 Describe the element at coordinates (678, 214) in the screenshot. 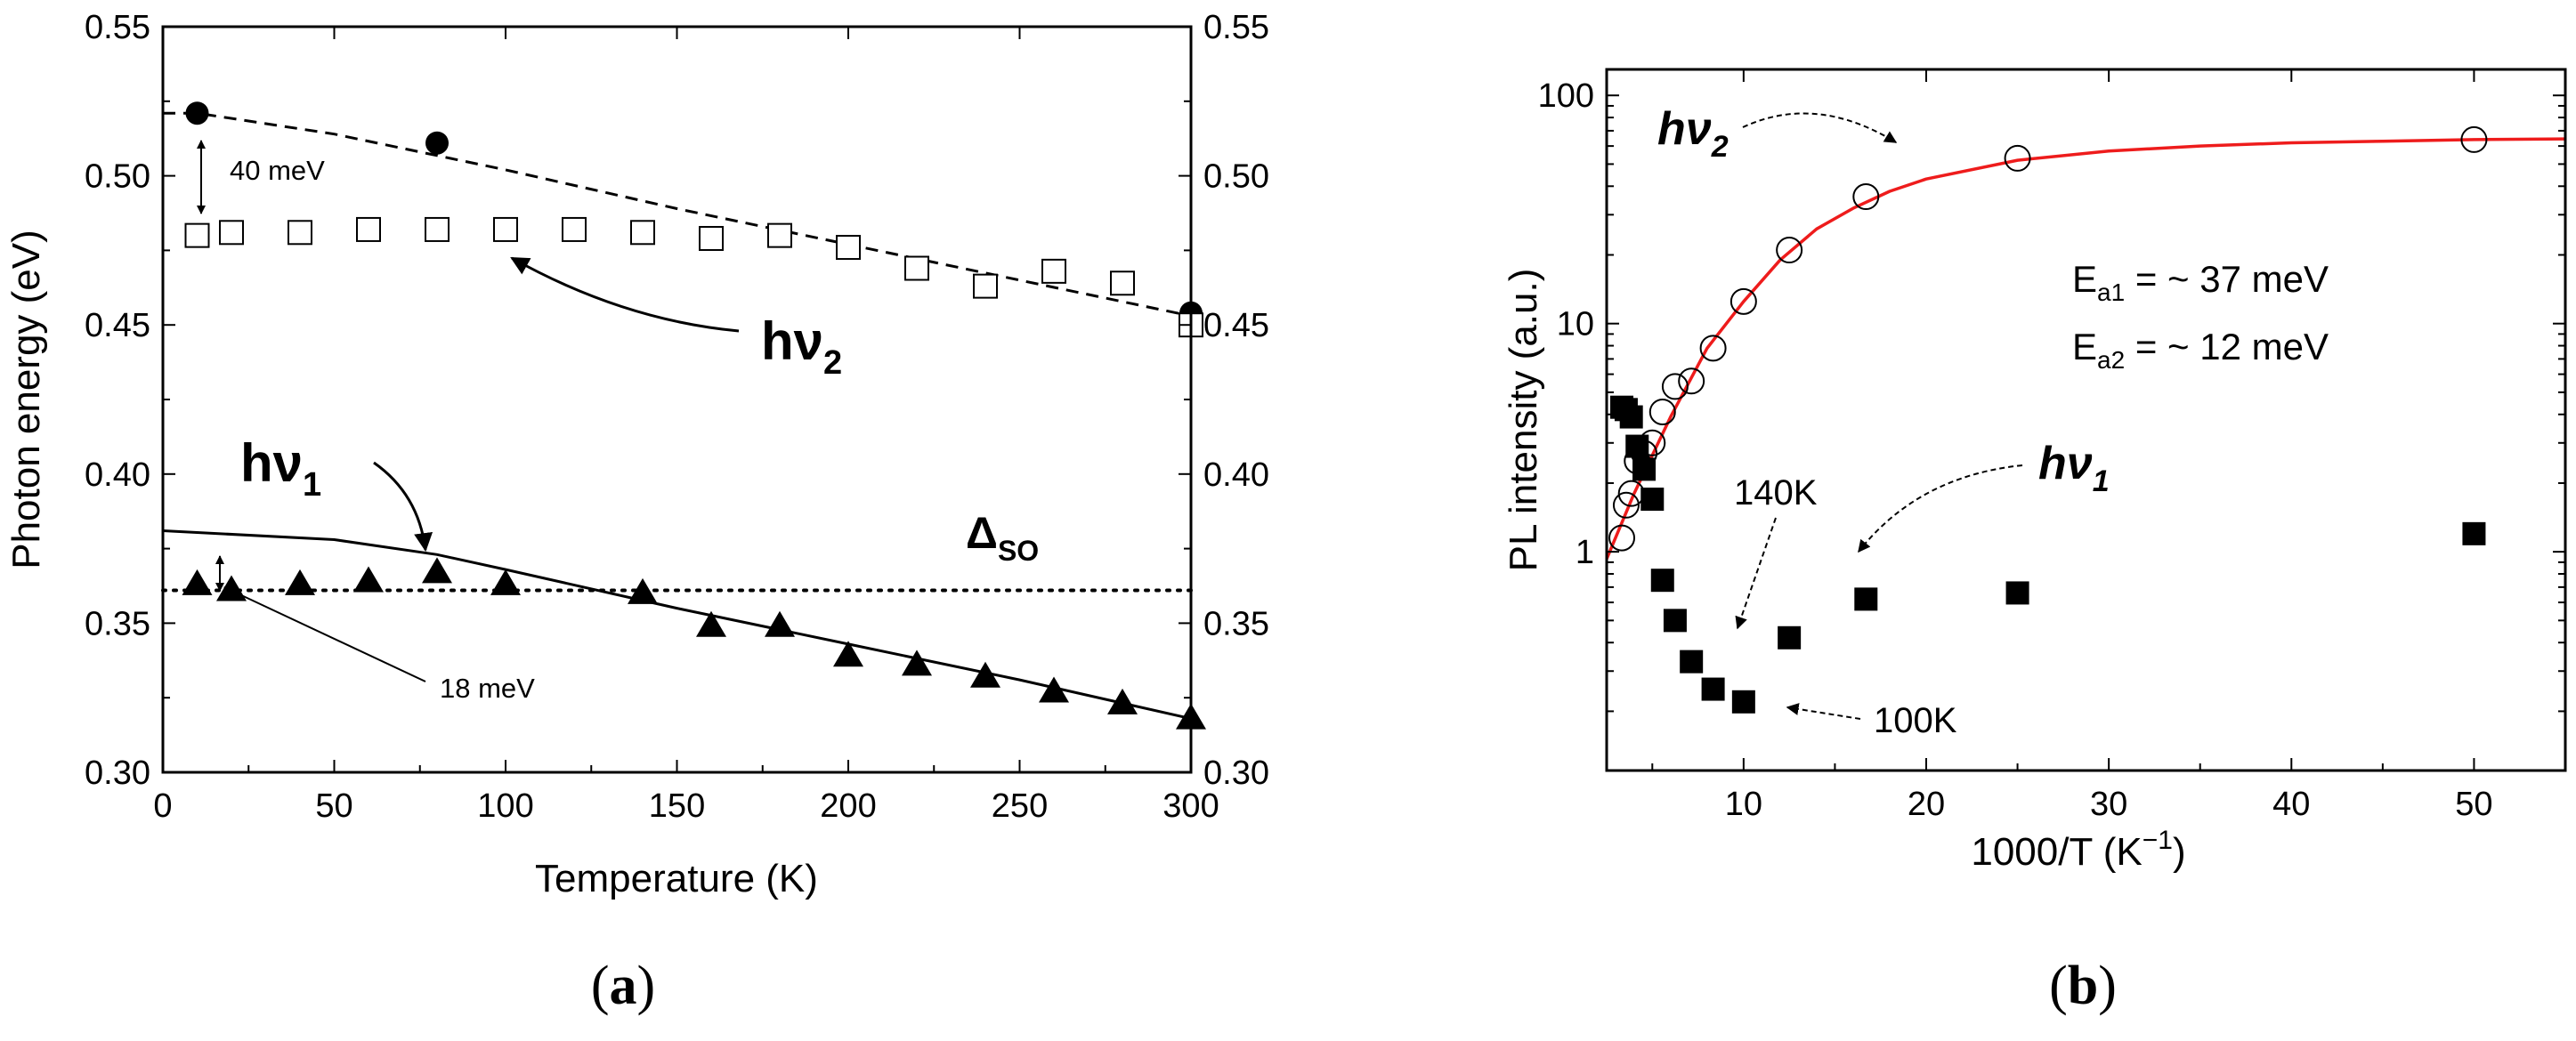

I see `panel-a-dashed-line` at that location.